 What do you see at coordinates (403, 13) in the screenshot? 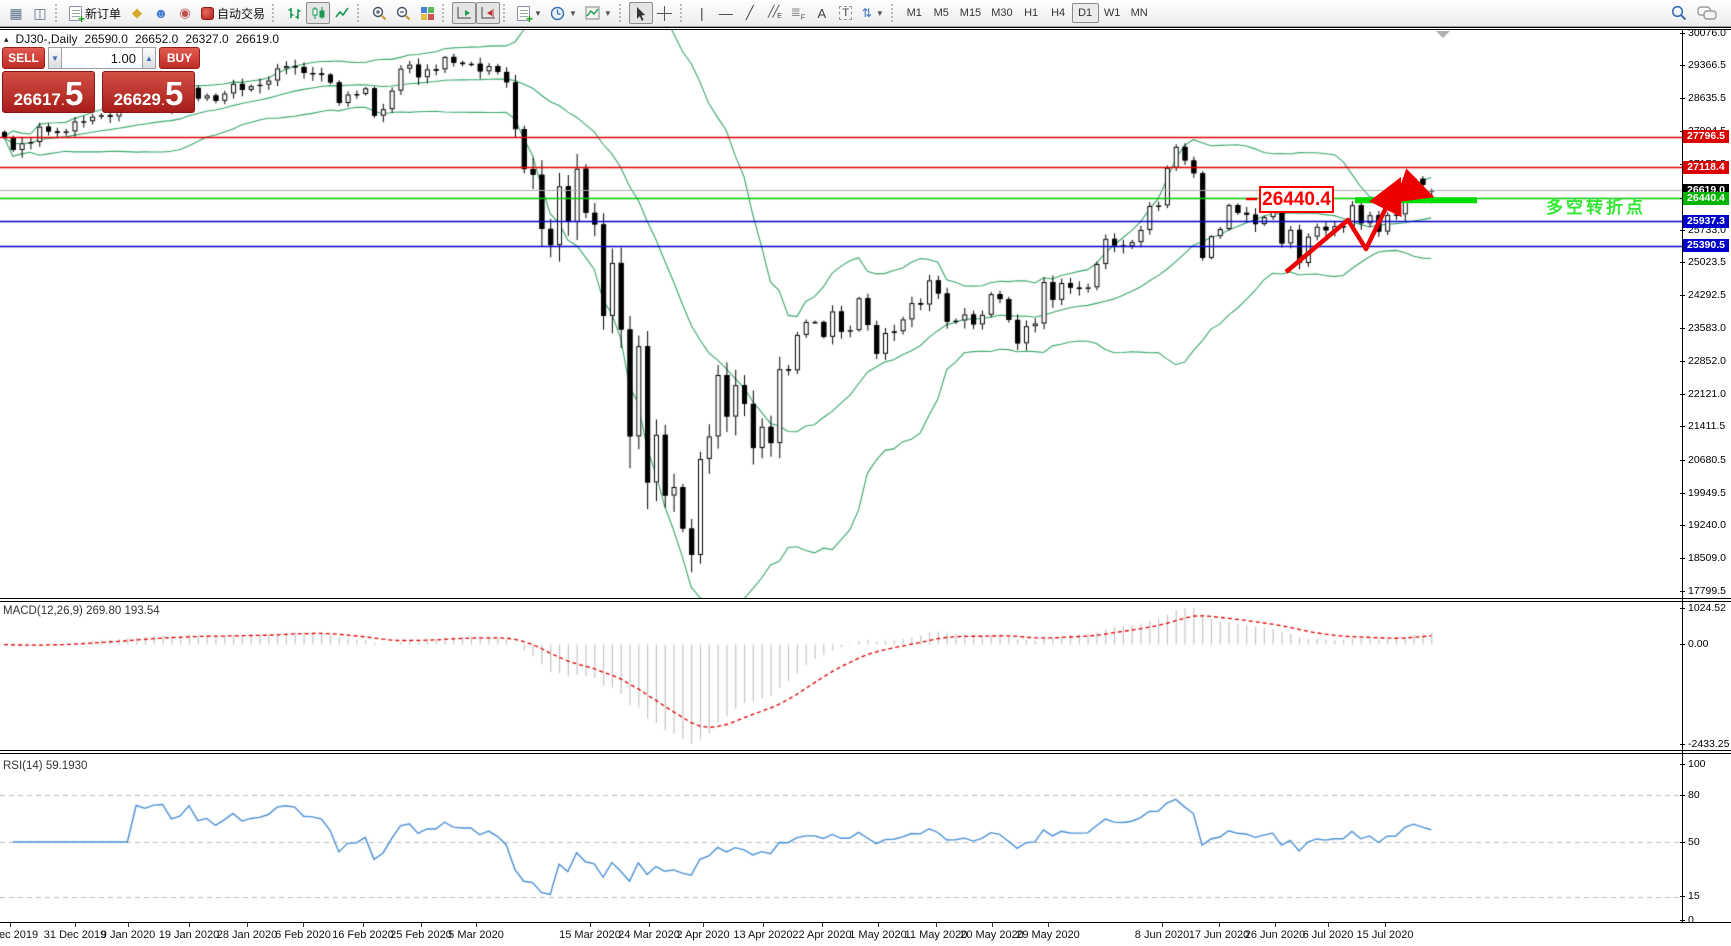
I see `zoom-out-icon` at bounding box center [403, 13].